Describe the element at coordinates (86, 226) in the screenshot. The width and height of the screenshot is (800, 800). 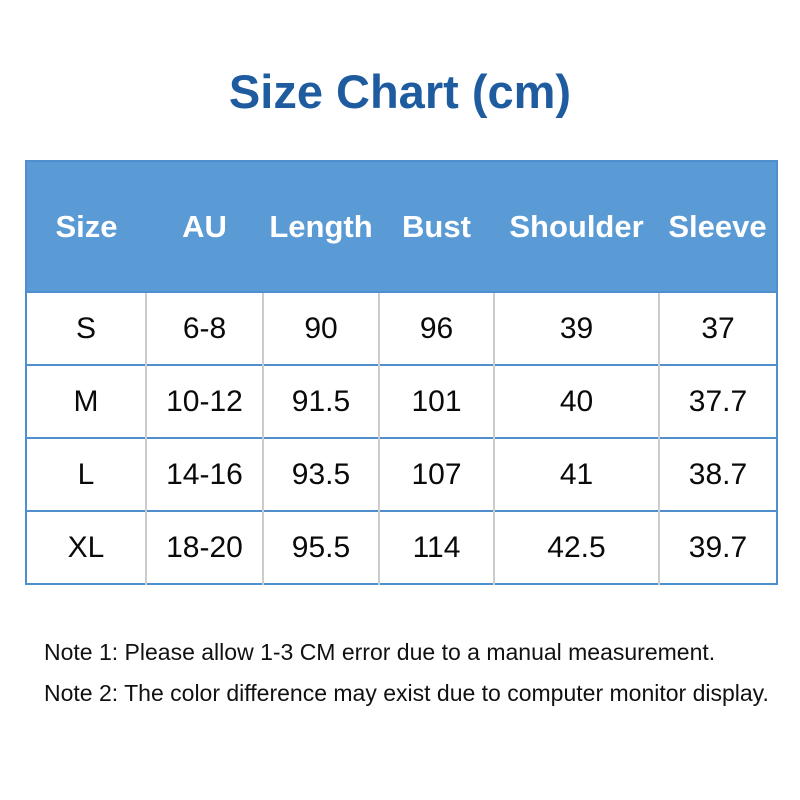
I see `column-header-size: Size` at that location.